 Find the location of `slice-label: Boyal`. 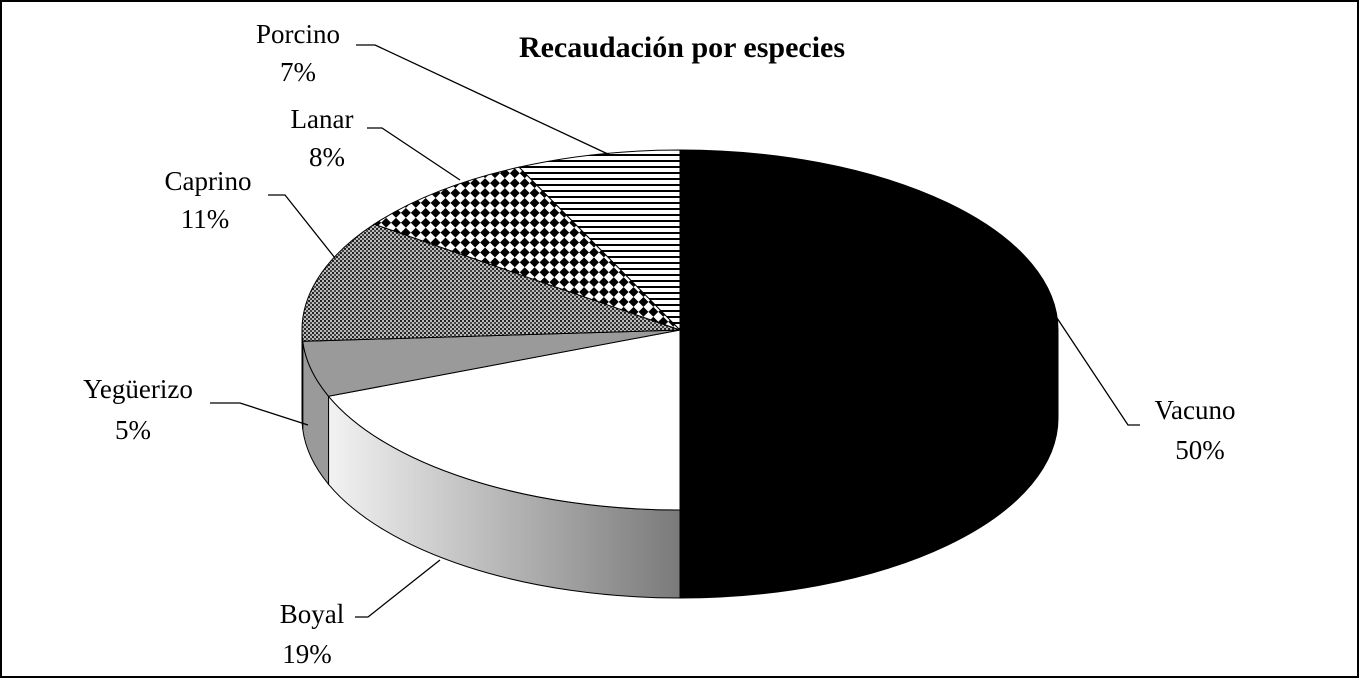

slice-label: Boyal is located at coordinates (312, 614).